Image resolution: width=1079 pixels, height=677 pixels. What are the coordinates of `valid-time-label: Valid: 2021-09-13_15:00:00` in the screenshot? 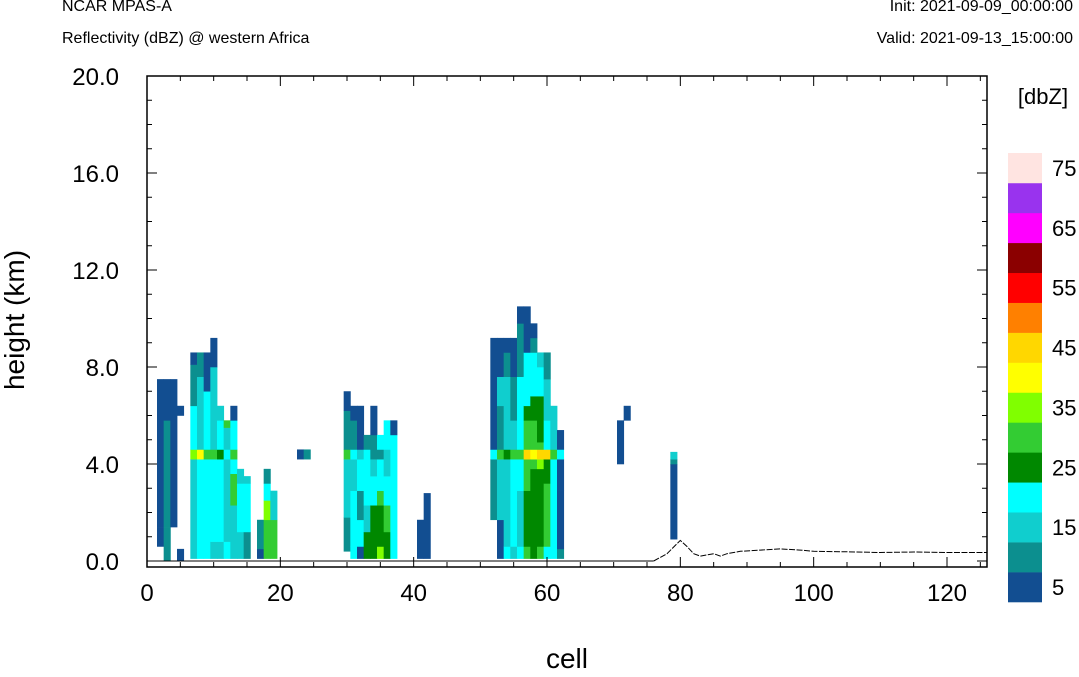 It's located at (974, 38).